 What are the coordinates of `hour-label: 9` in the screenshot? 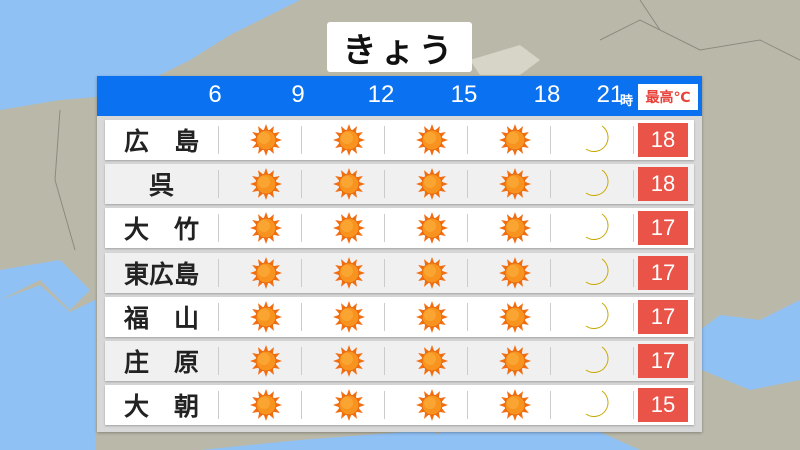 It's located at (298, 94).